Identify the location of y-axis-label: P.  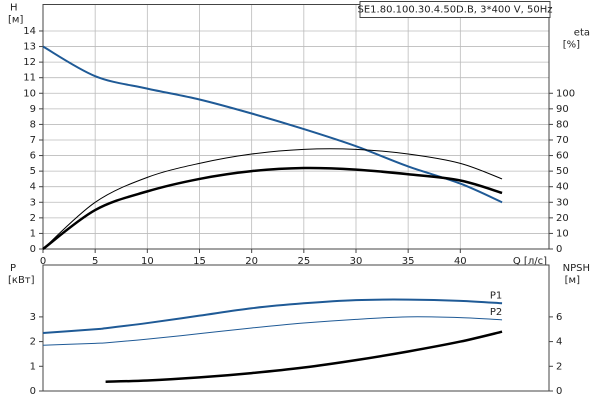
(13, 268).